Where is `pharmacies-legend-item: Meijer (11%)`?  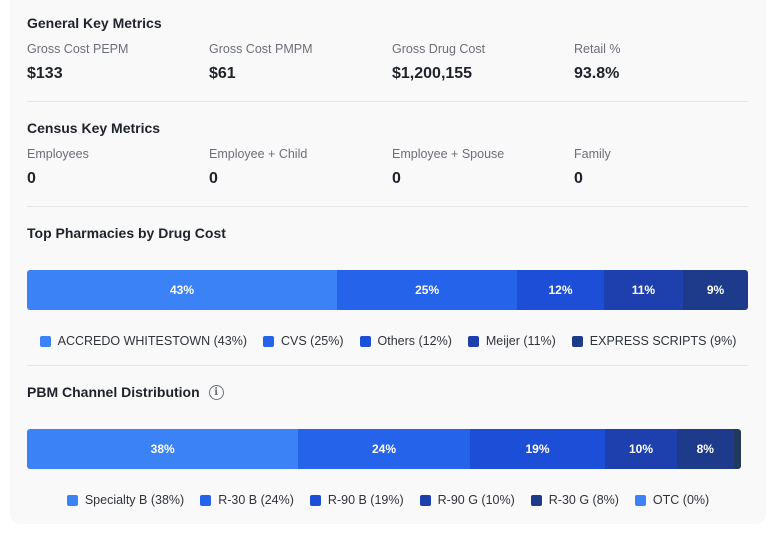
pharmacies-legend-item: Meijer (11%) is located at coordinates (511, 341).